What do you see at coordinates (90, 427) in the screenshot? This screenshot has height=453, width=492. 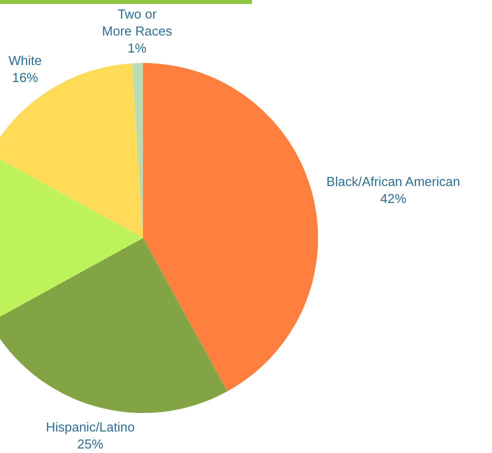 I see `slice-label: Hispanic/Latino` at bounding box center [90, 427].